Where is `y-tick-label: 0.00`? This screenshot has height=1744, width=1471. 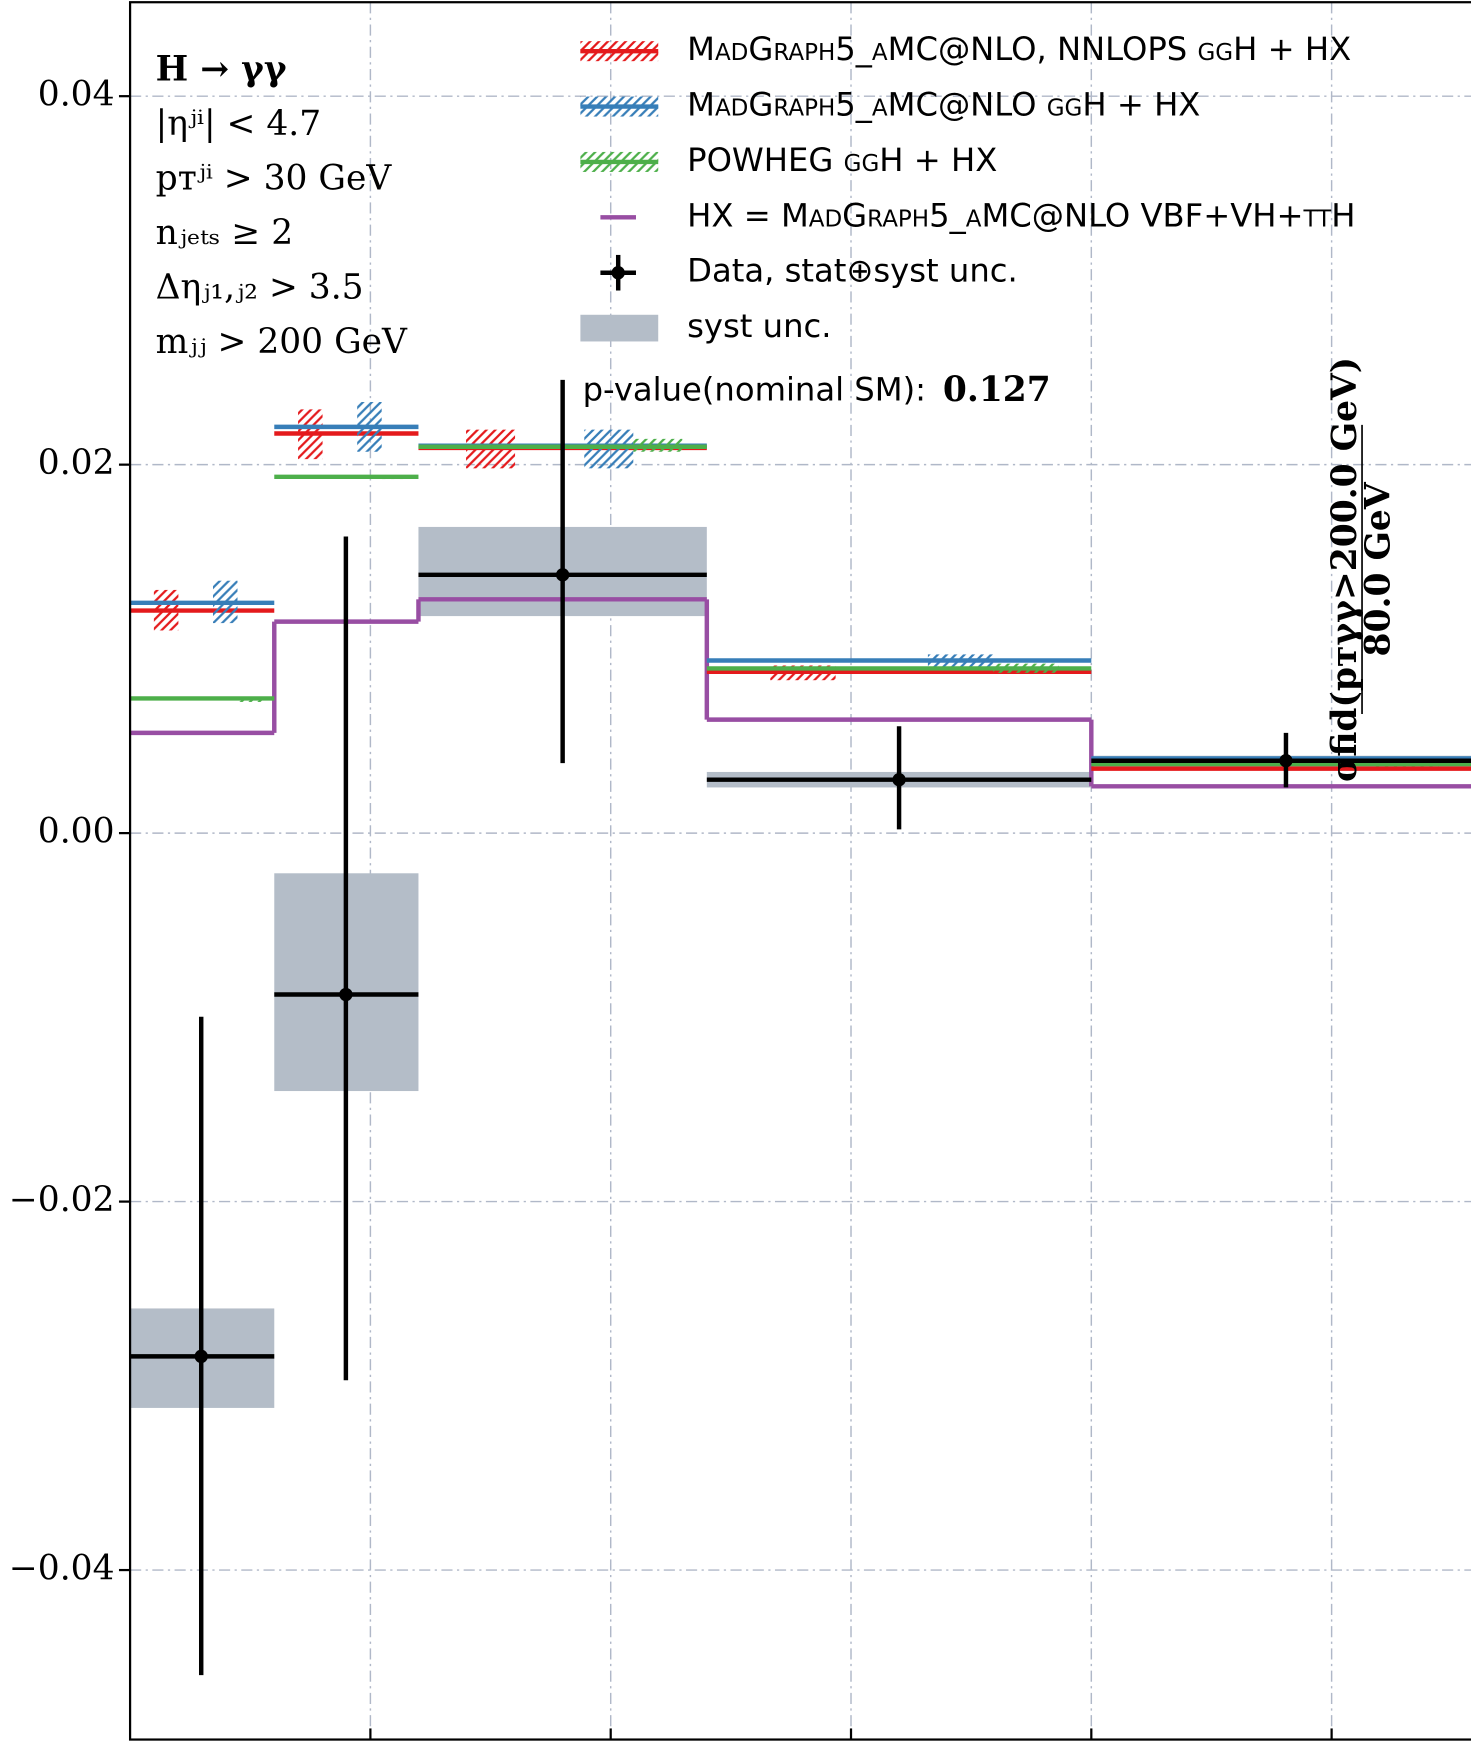 y-tick-label: 0.00 is located at coordinates (76, 832).